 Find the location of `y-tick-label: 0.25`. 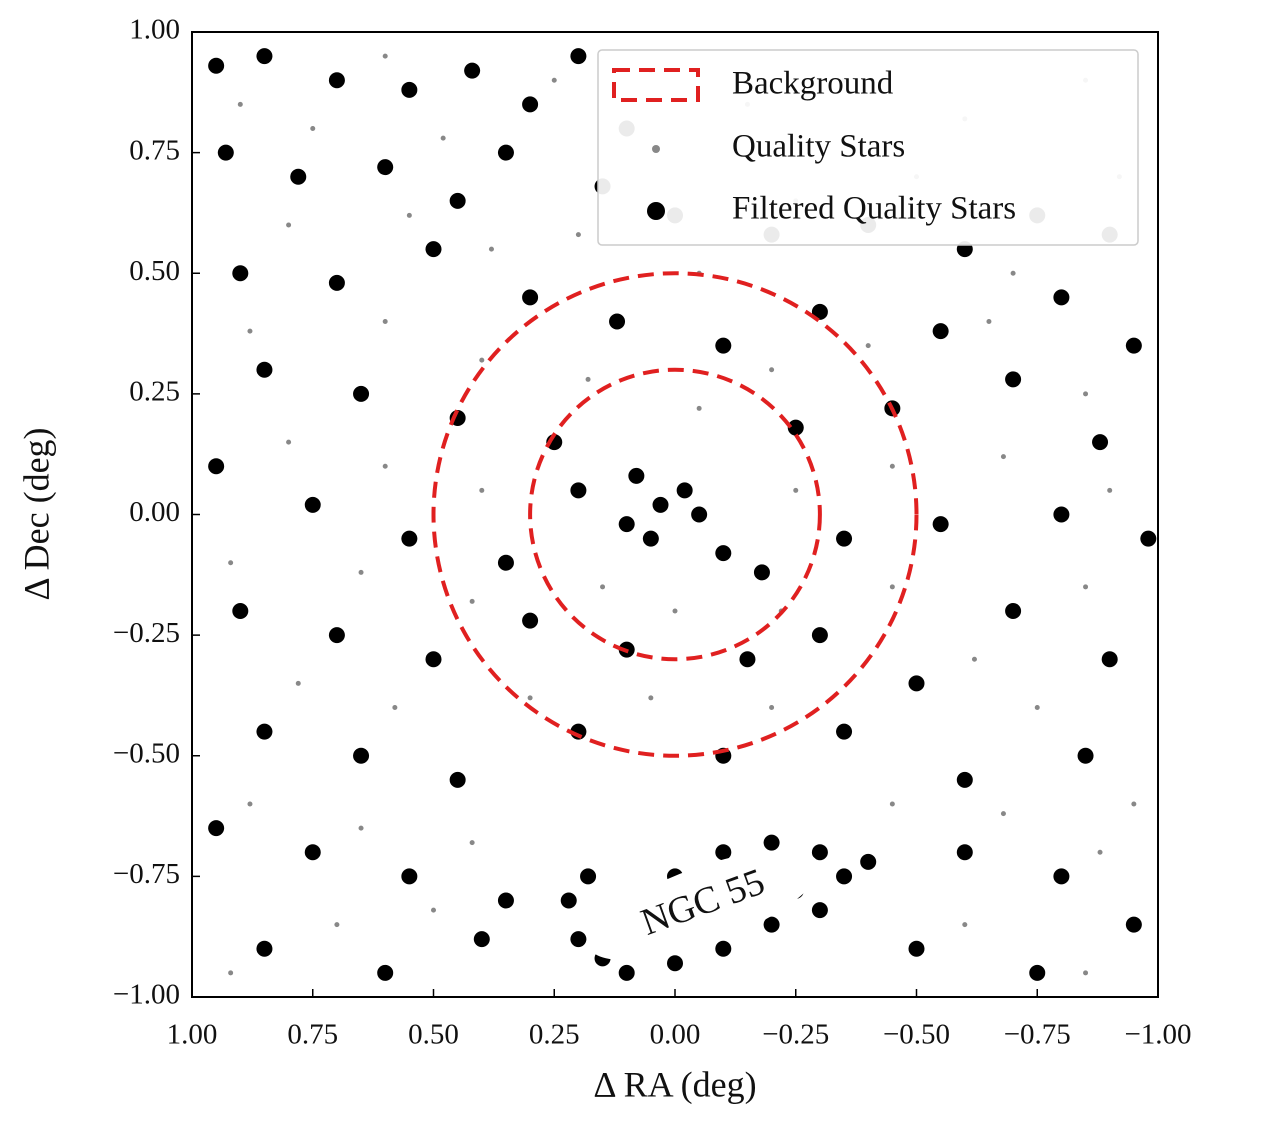

y-tick-label: 0.25 is located at coordinates (154, 392).